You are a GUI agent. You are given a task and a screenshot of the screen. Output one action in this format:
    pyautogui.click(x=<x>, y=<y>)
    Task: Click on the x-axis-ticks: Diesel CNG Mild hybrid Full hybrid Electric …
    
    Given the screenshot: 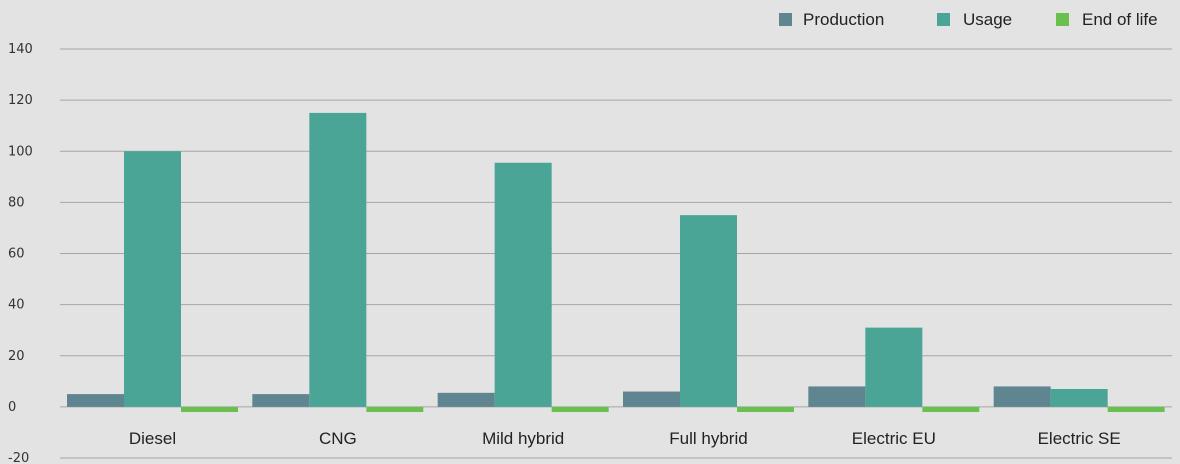 What is the action you would take?
    pyautogui.click(x=625, y=438)
    